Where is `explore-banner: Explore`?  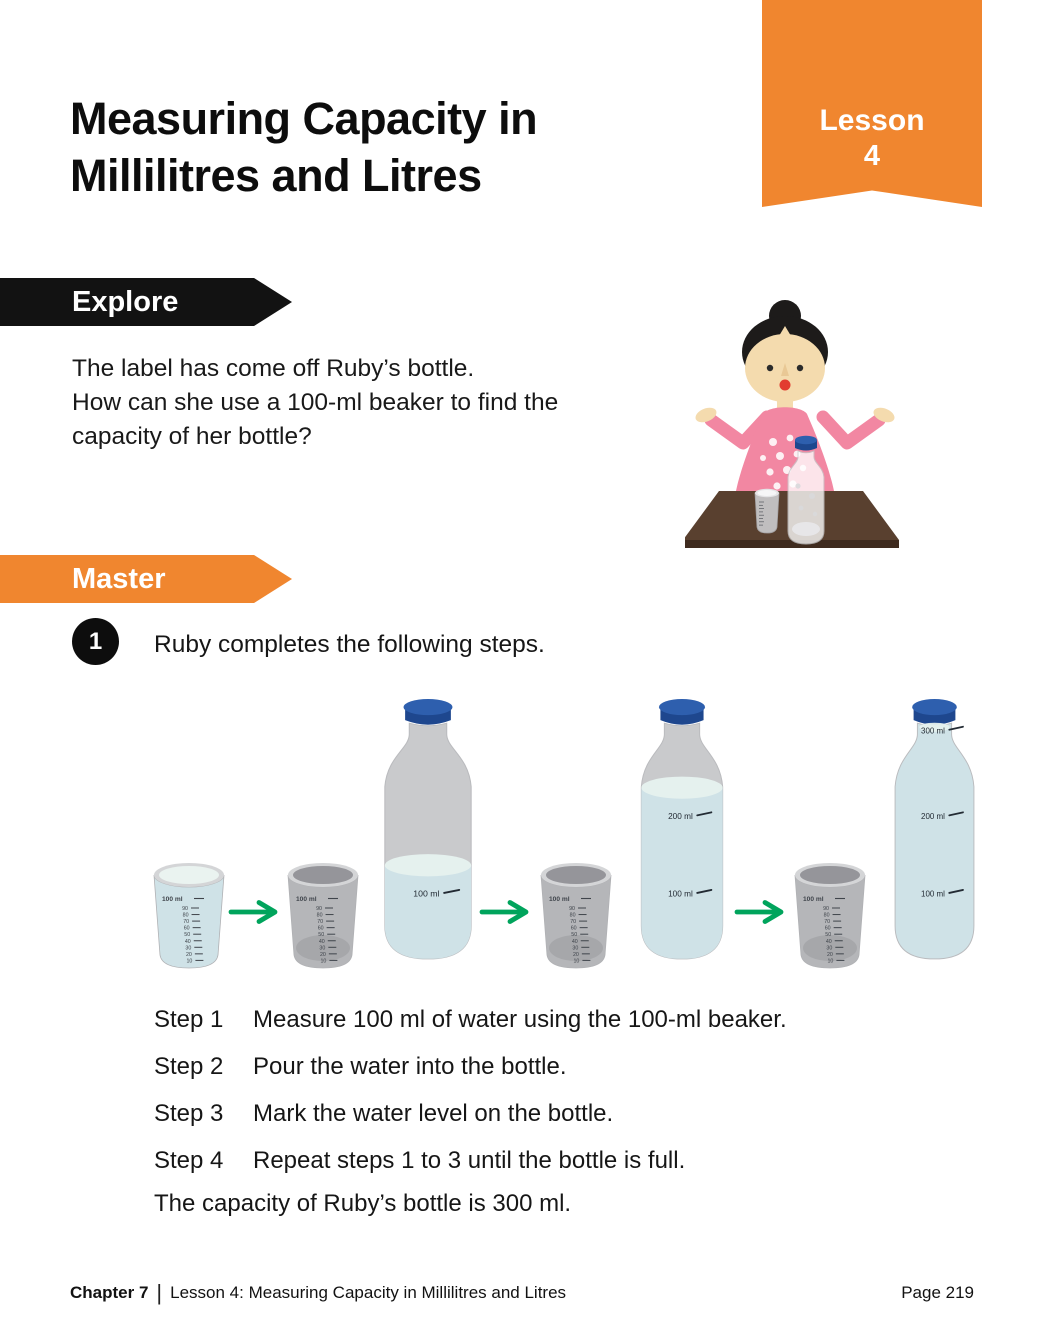
explore-banner: Explore is located at coordinates (146, 302).